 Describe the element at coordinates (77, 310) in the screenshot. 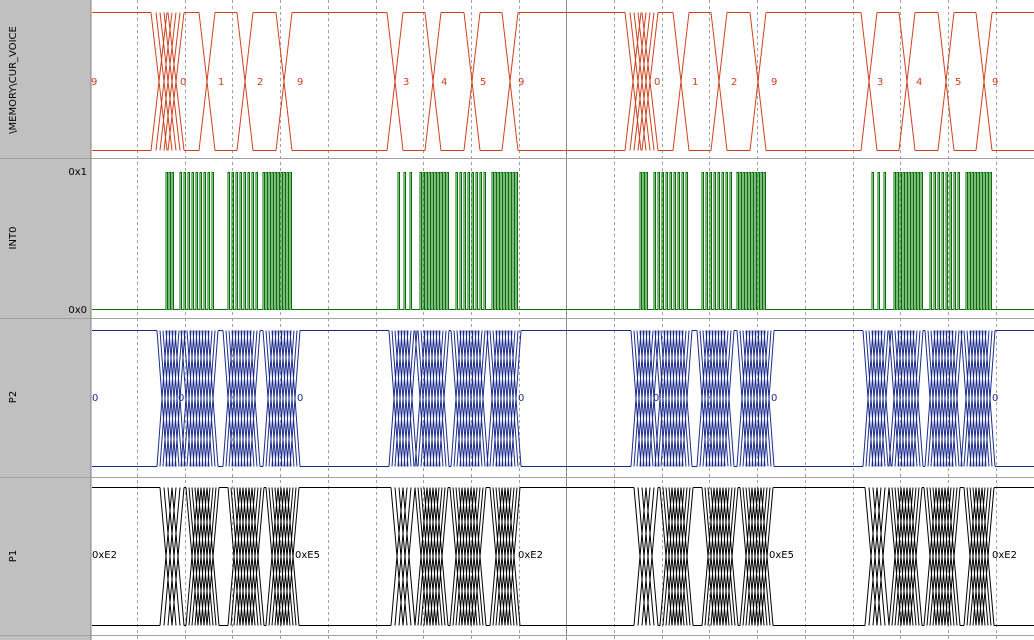

I see `level-low-label: 0x0` at that location.